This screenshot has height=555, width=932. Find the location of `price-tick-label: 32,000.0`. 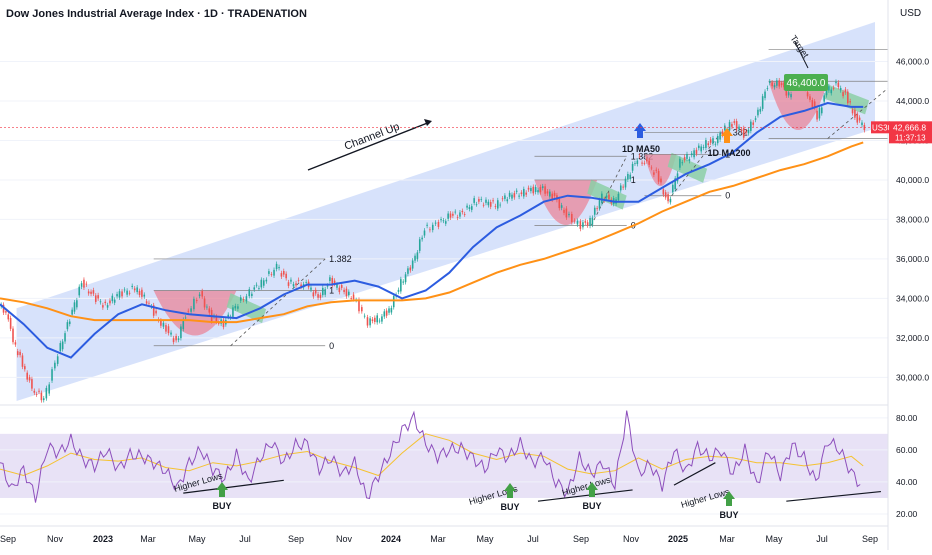

price-tick-label: 32,000.0 is located at coordinates (912, 338).